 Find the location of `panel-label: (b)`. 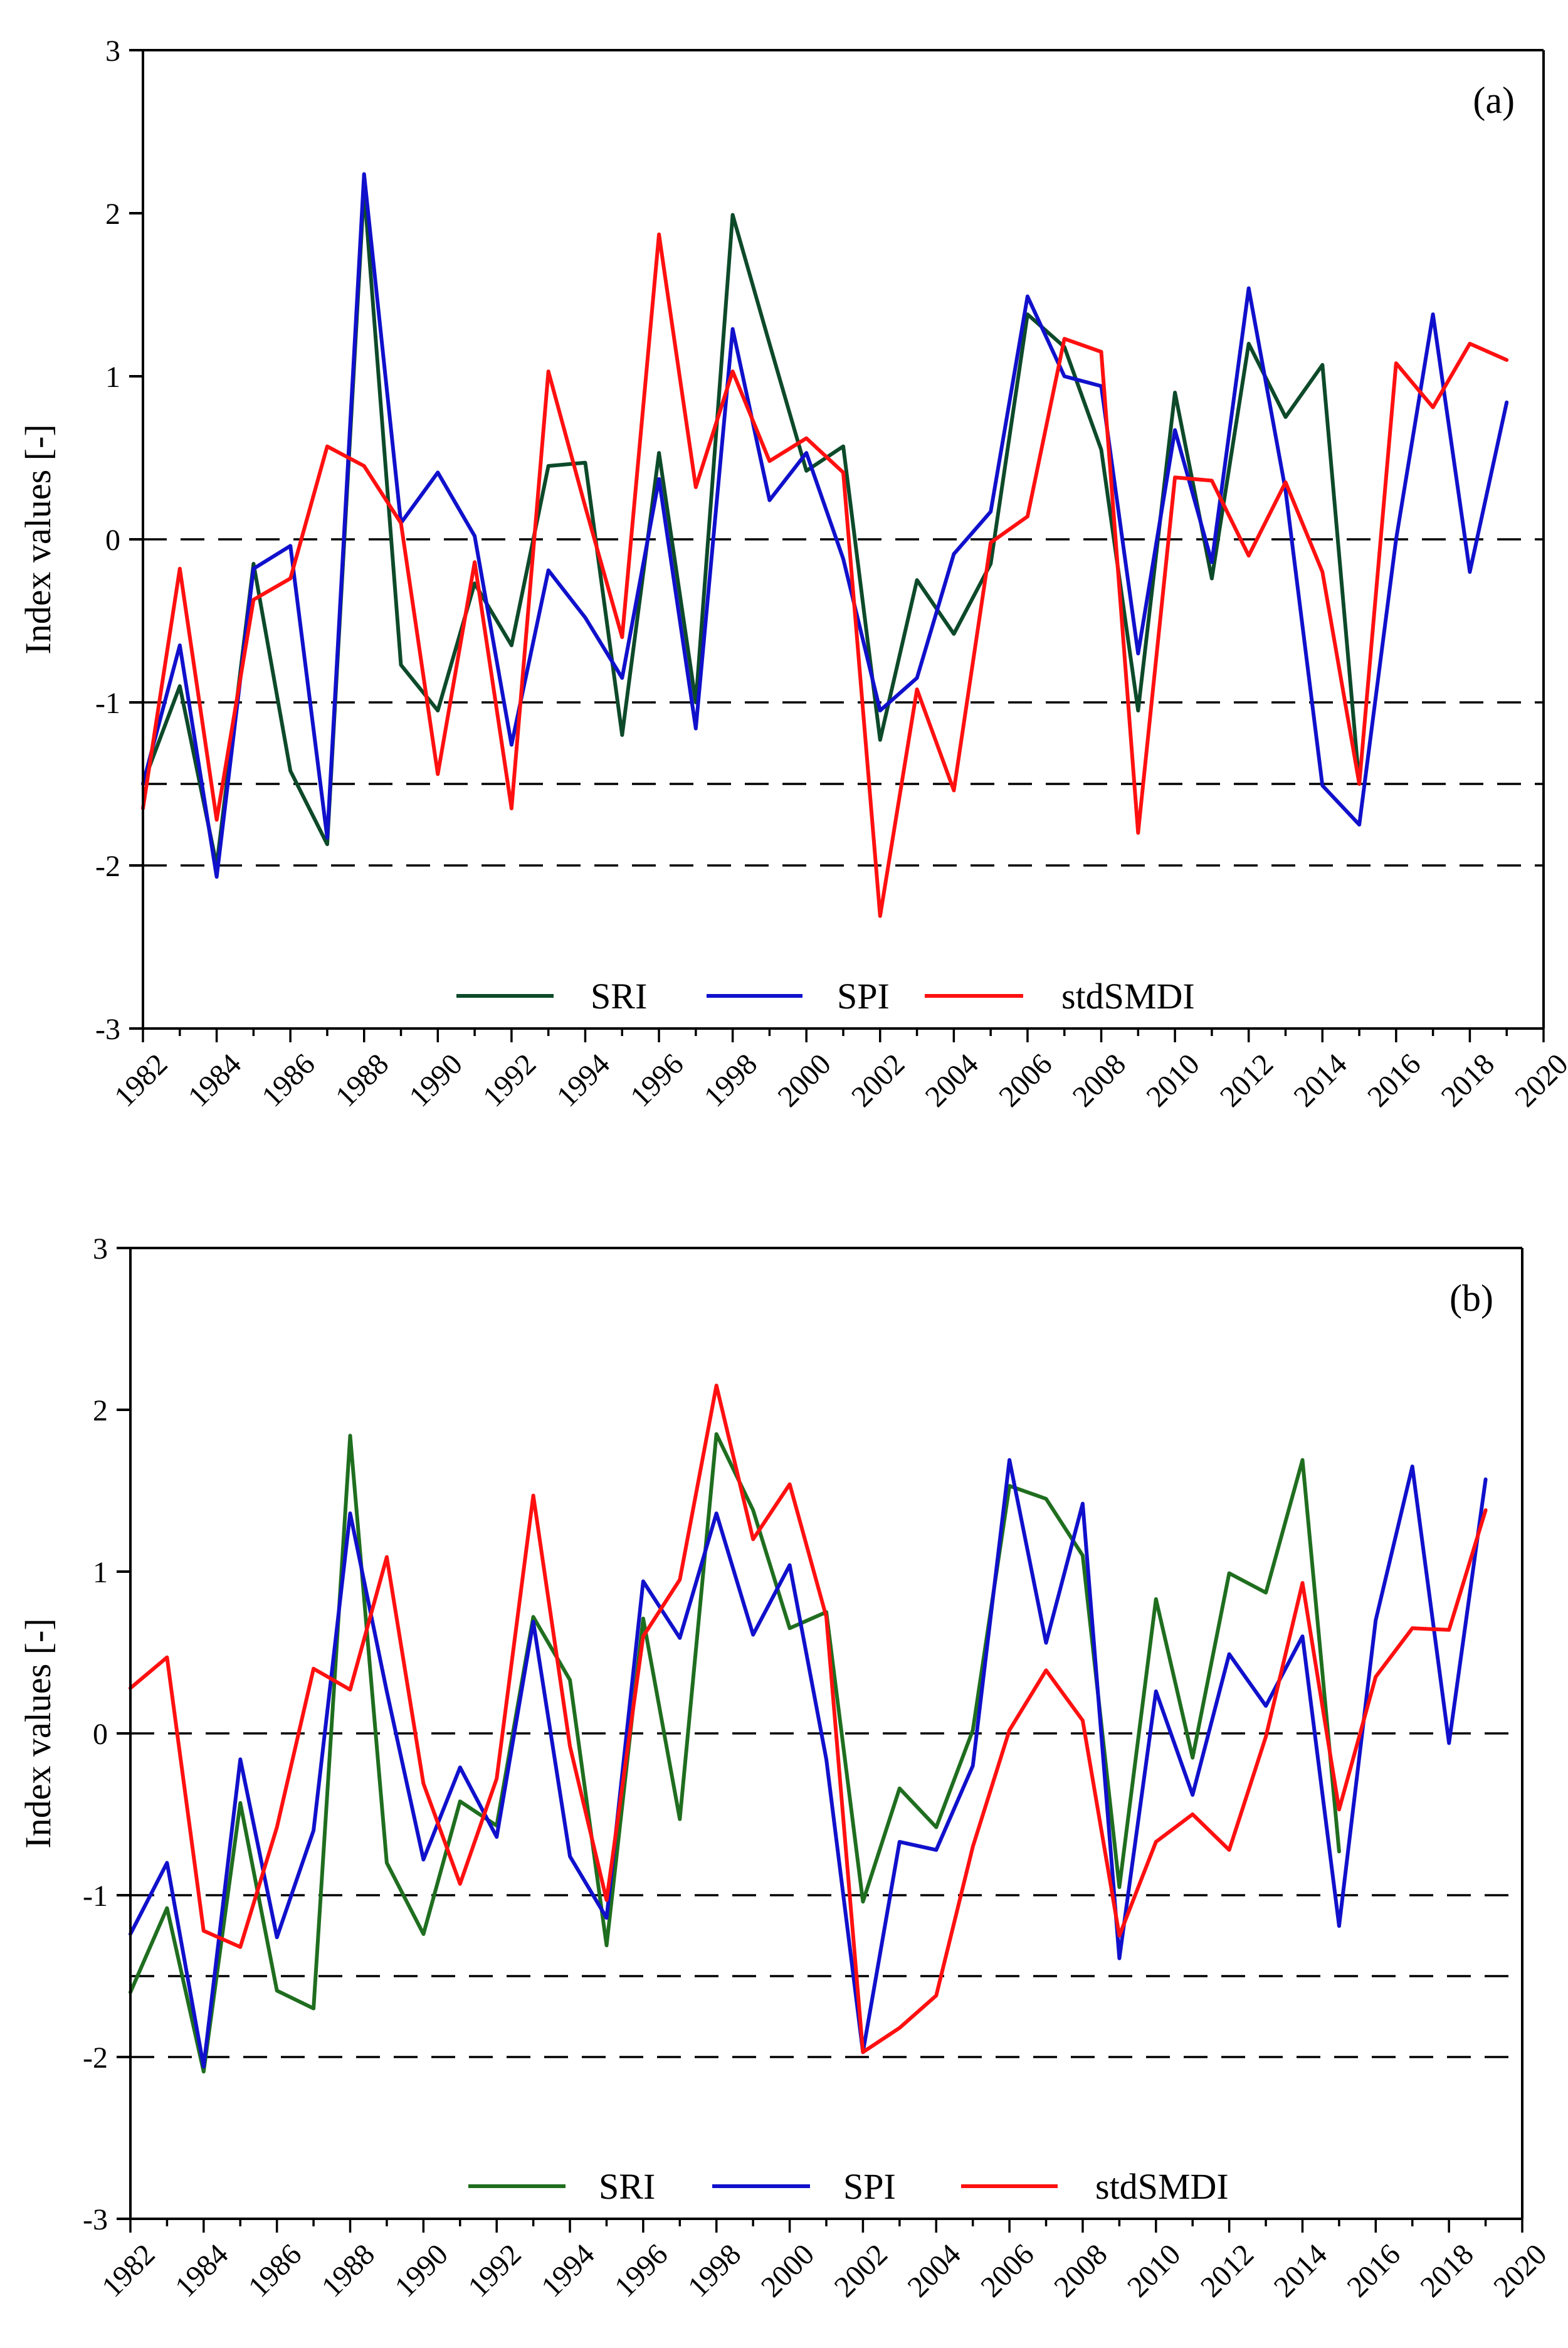

panel-label: (b) is located at coordinates (1471, 1298).